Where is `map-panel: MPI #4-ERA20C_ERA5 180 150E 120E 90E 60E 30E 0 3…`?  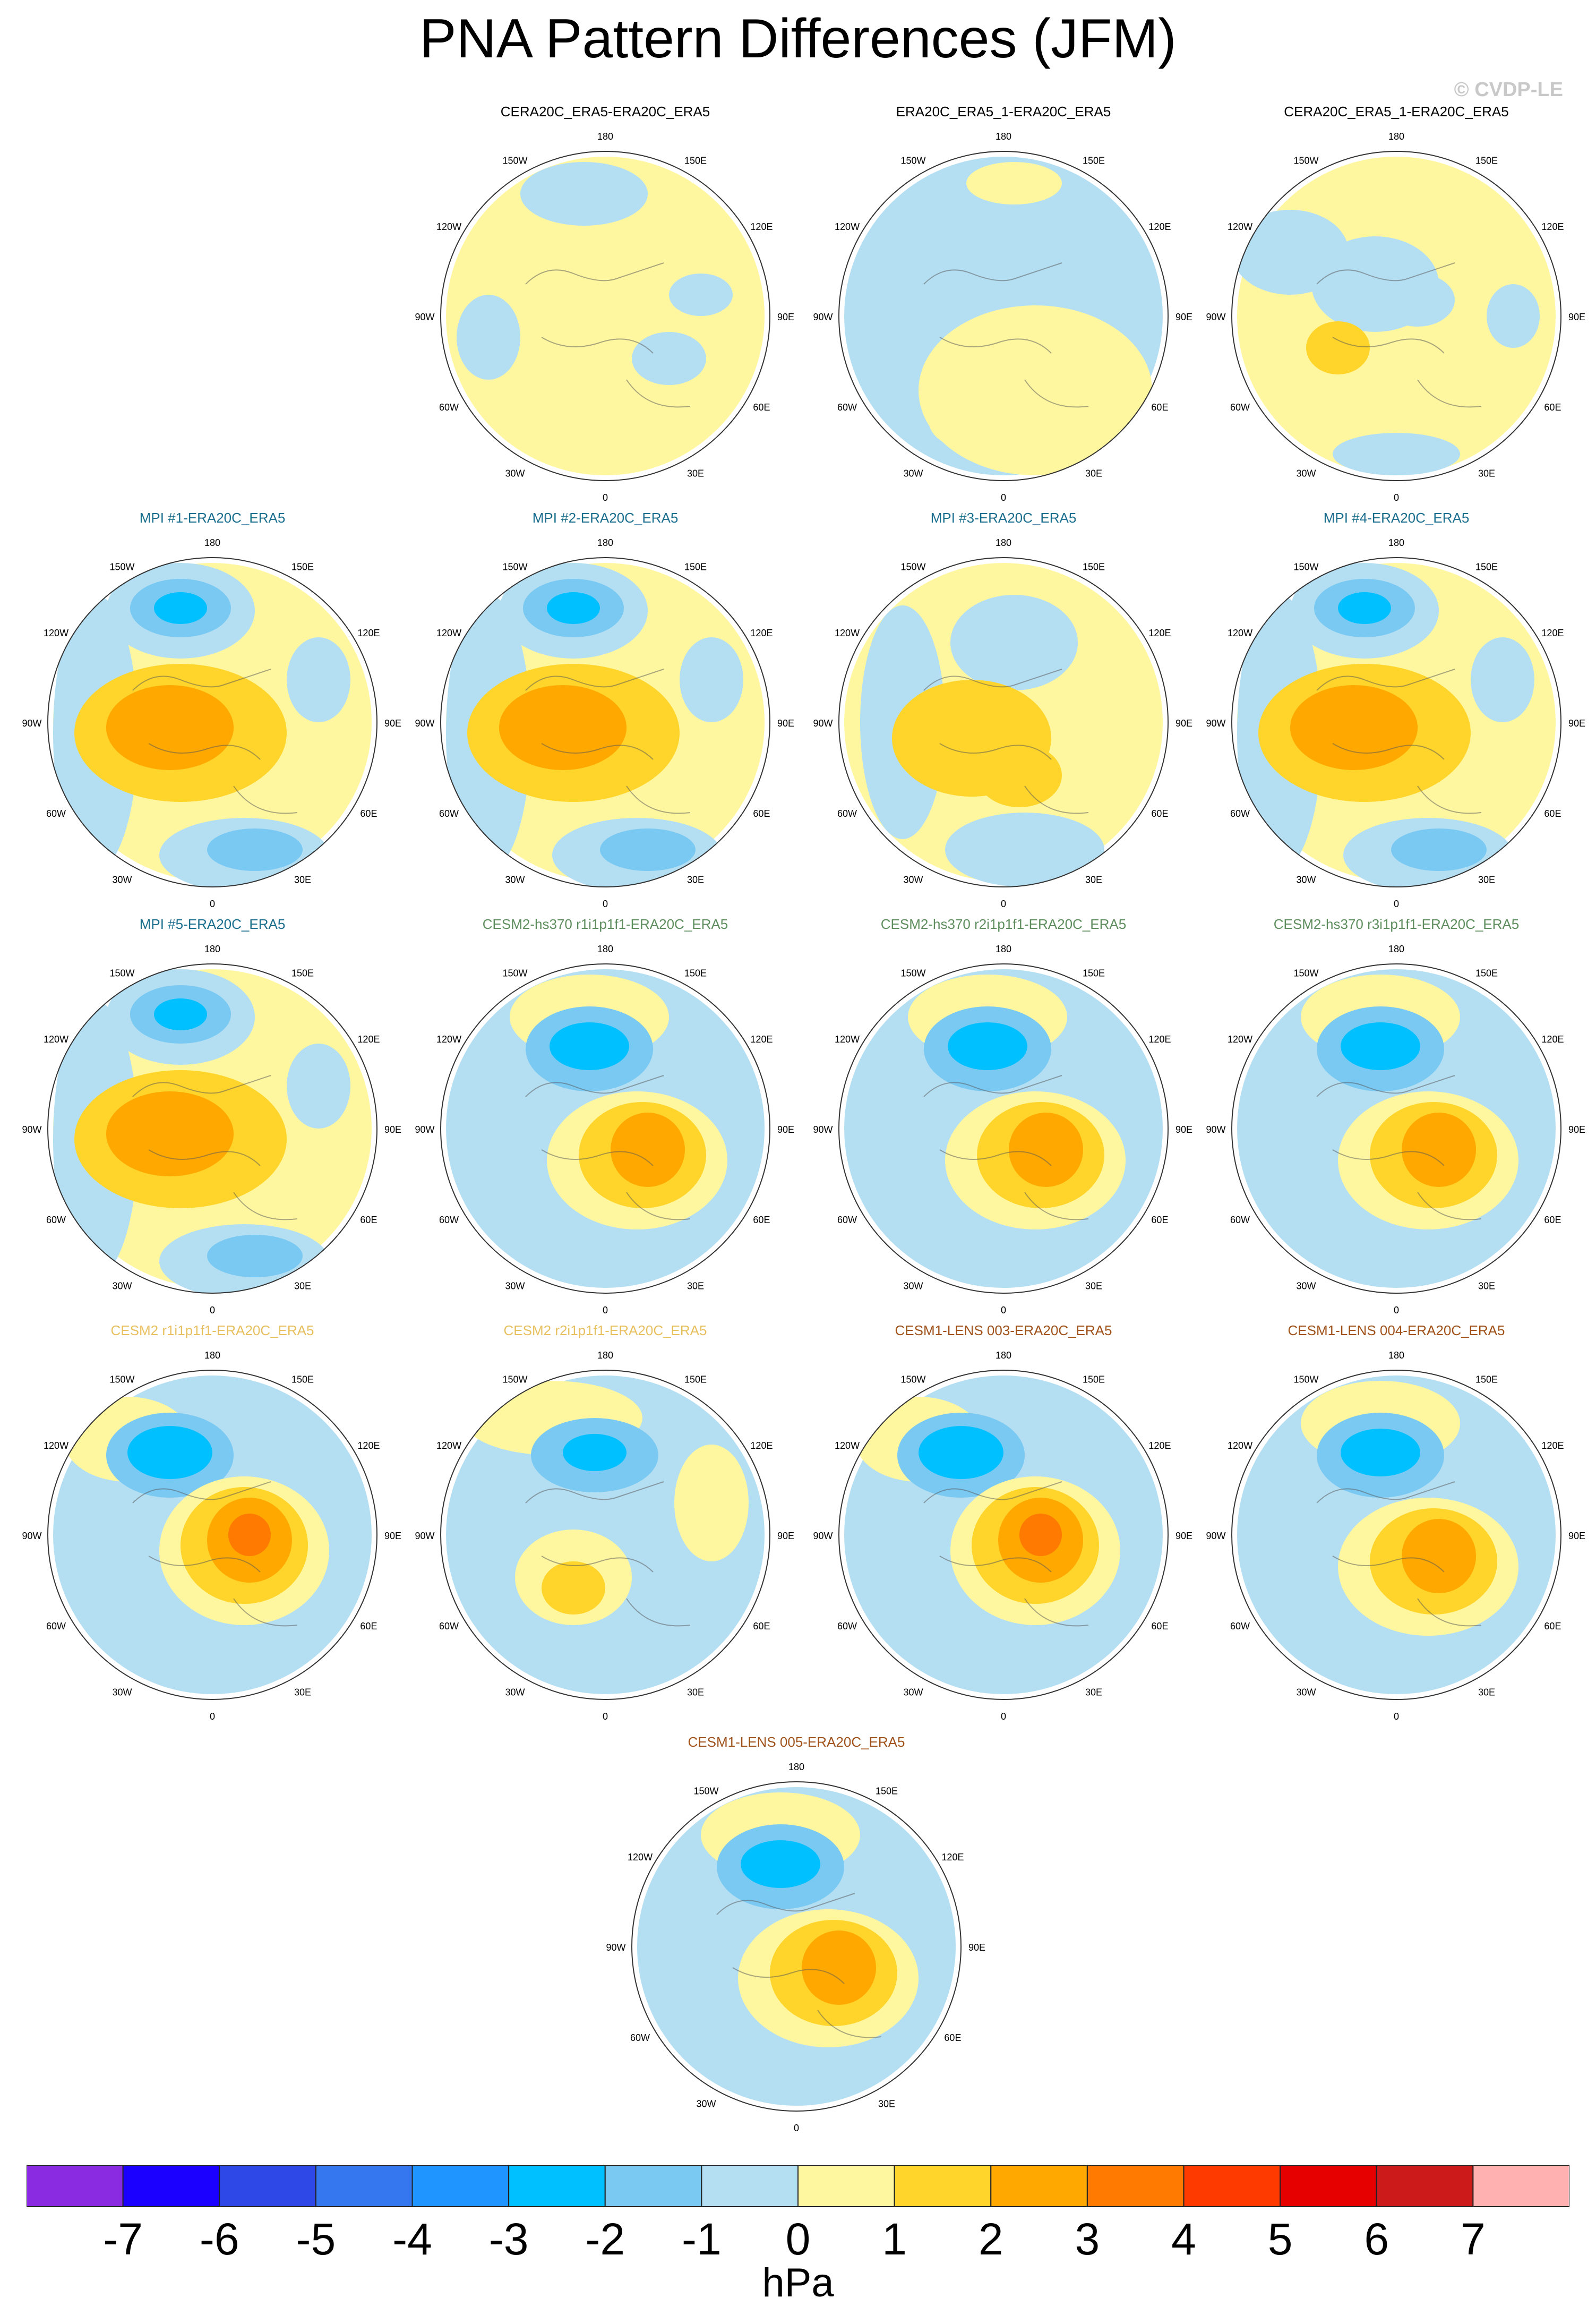 map-panel: MPI #4-ERA20C_ERA5 180 150E 120E 90E 60E 30E 0 3… is located at coordinates (1396, 711).